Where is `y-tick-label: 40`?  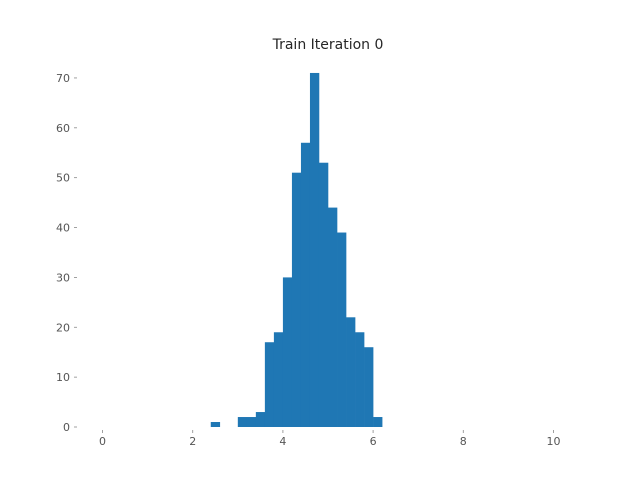 y-tick-label: 40 is located at coordinates (63, 228).